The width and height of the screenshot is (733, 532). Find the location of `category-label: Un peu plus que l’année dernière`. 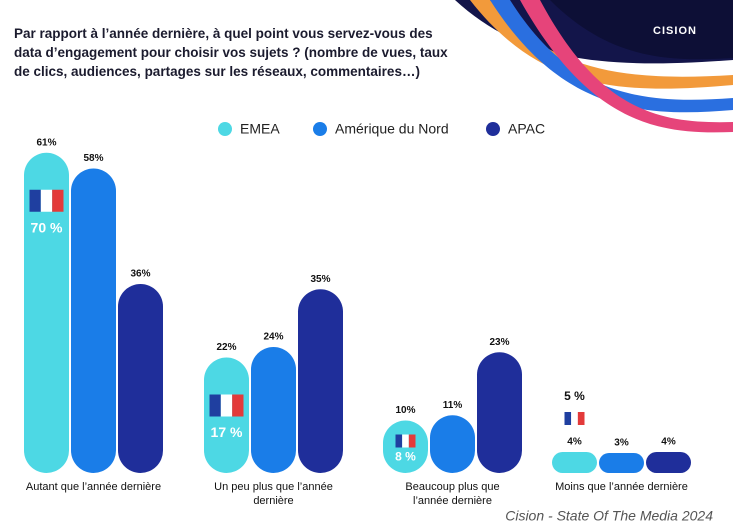

category-label: Un peu plus que l’année dernière is located at coordinates (273, 494).